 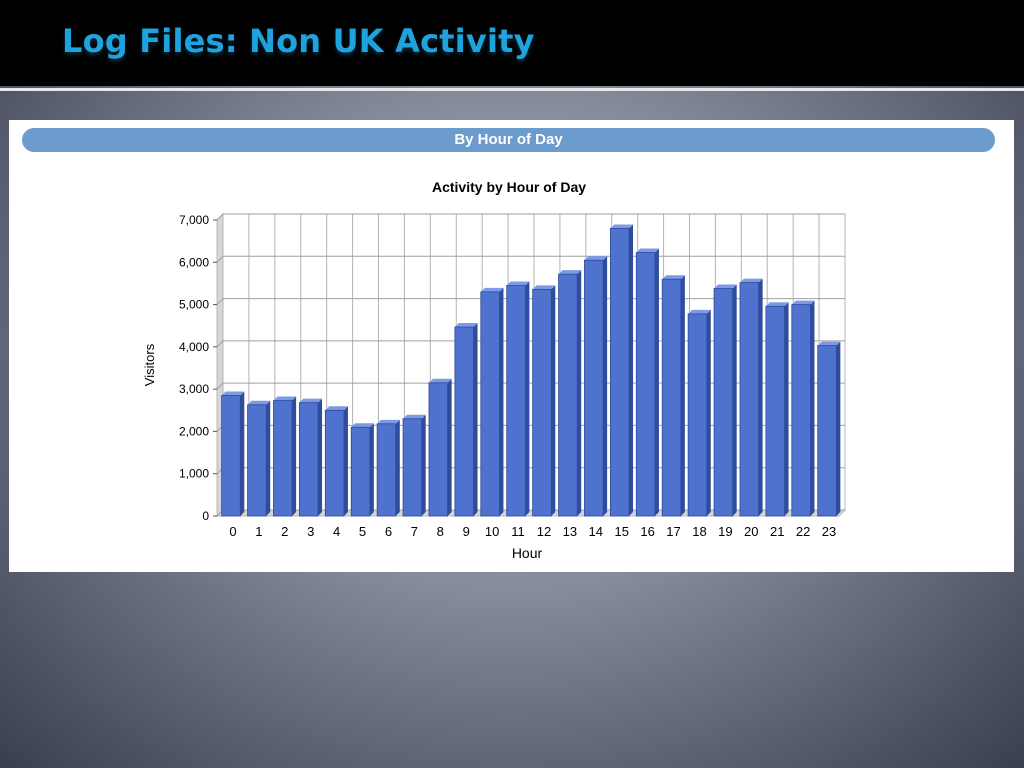 What do you see at coordinates (194, 220) in the screenshot?
I see `y-tick-label: 7,000` at bounding box center [194, 220].